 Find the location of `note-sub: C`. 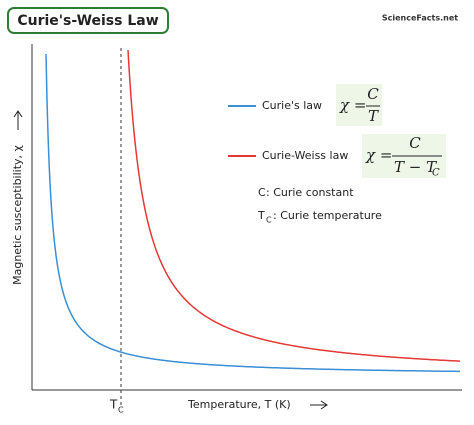

note-sub: C is located at coordinates (269, 220).